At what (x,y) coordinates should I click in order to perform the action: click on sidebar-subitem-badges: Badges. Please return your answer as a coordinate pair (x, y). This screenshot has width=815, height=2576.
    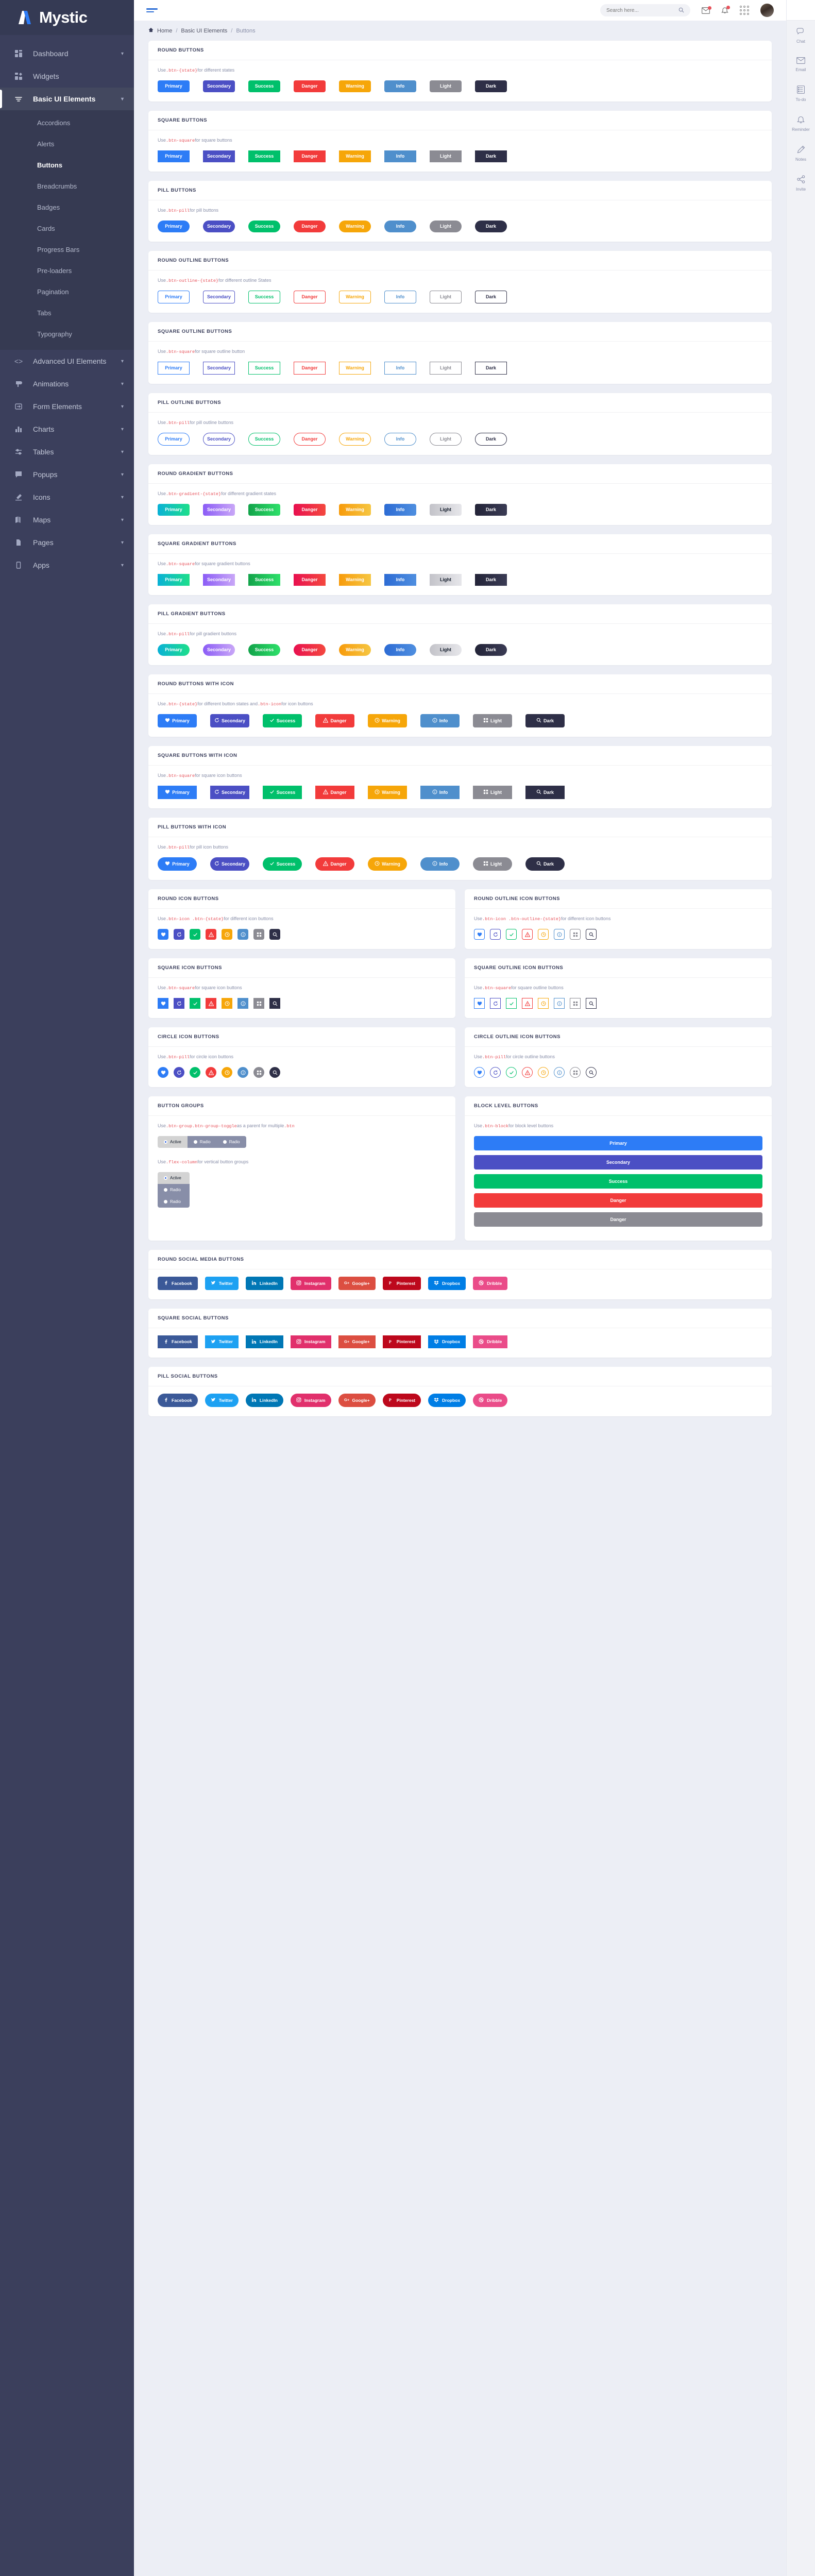
    Looking at the image, I should click on (48, 207).